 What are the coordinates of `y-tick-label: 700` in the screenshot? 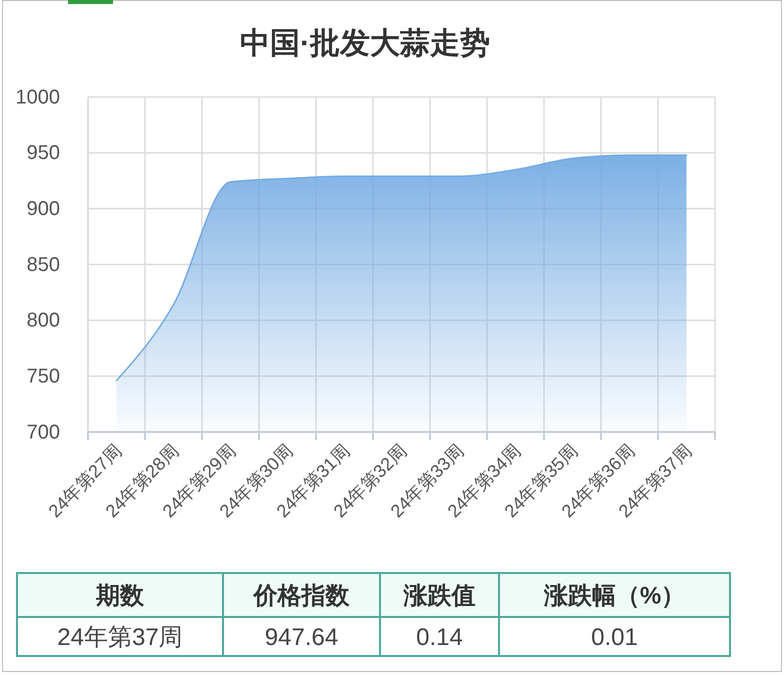 It's located at (43, 432).